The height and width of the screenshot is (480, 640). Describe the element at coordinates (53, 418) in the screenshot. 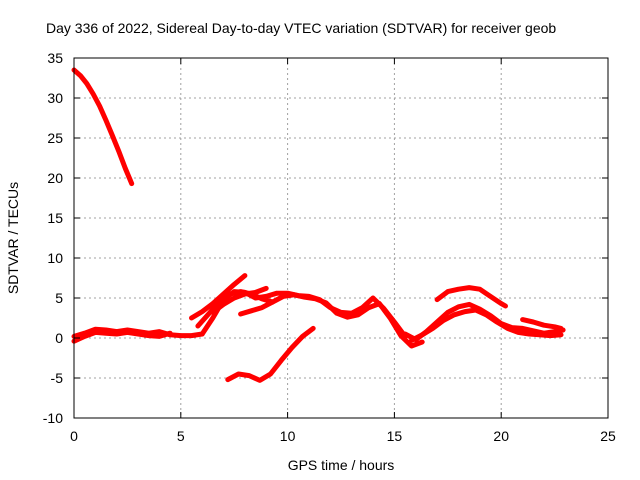

I see `y-tick-label: -10` at that location.